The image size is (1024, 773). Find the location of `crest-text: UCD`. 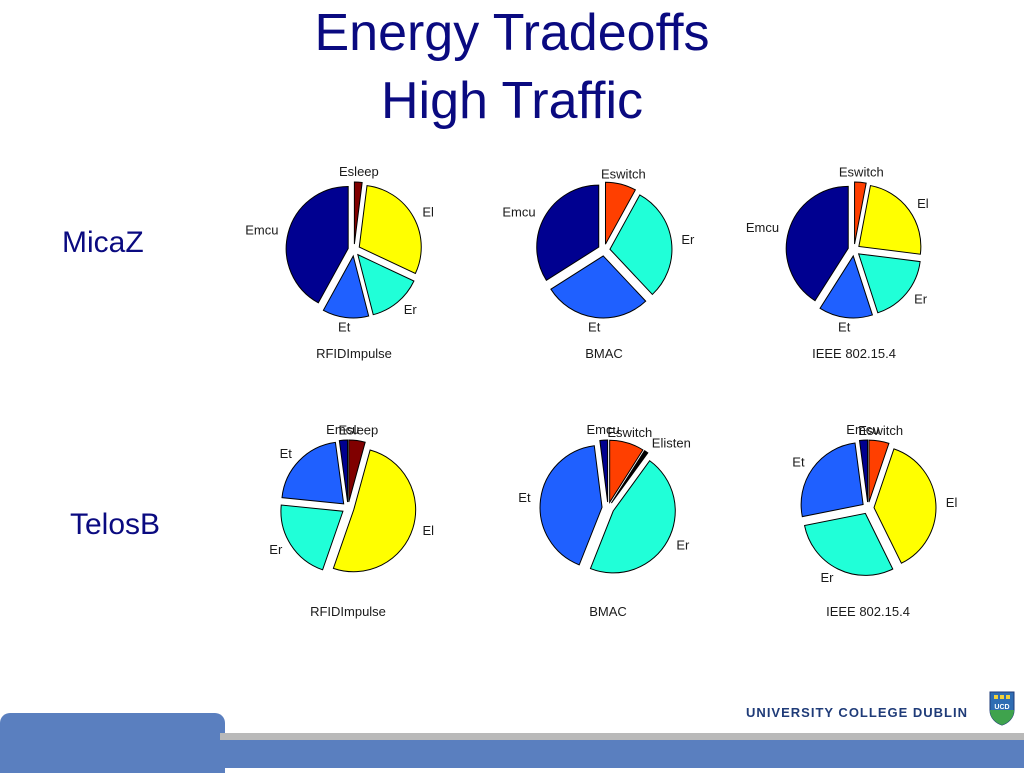

crest-text: UCD is located at coordinates (1001, 707).